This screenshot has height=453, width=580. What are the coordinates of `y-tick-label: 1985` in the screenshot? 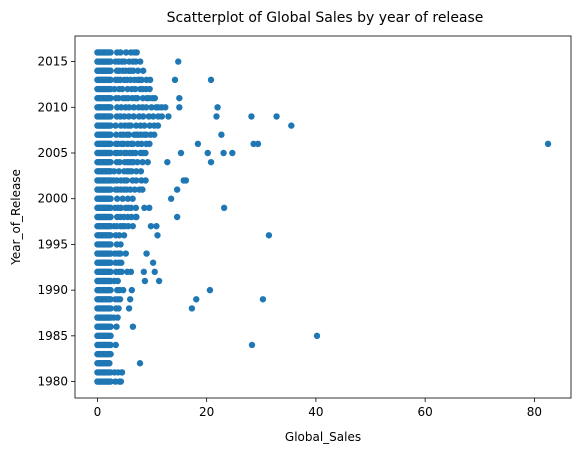 It's located at (52, 336).